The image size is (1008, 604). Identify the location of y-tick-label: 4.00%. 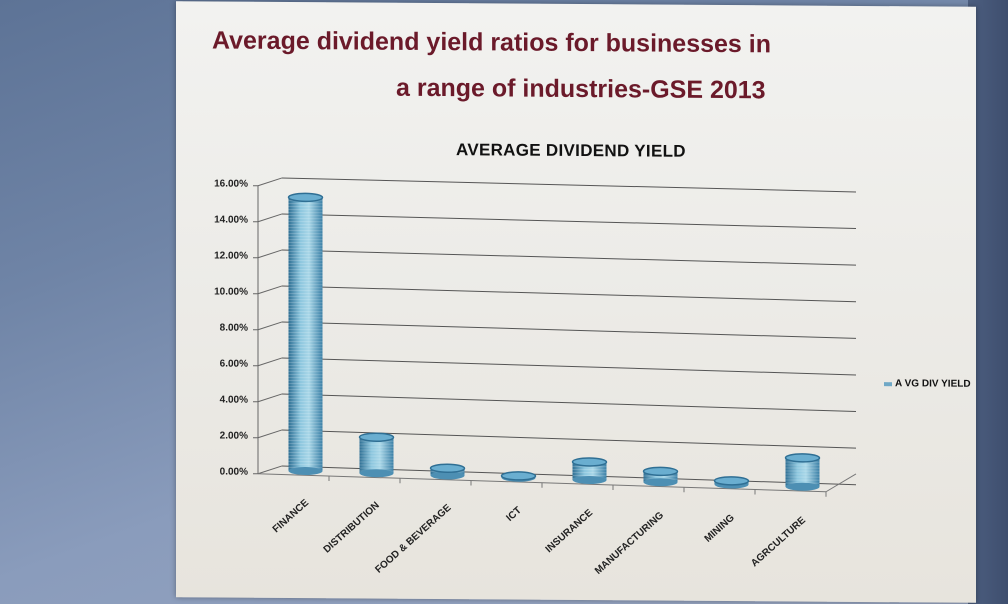
(233, 400).